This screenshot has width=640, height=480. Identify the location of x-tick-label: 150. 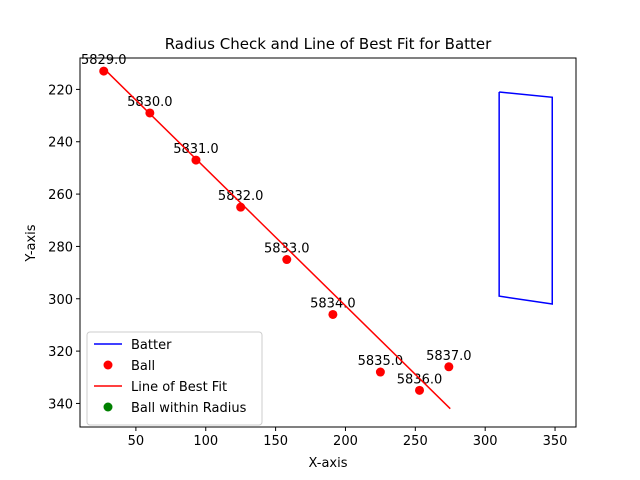
(275, 441).